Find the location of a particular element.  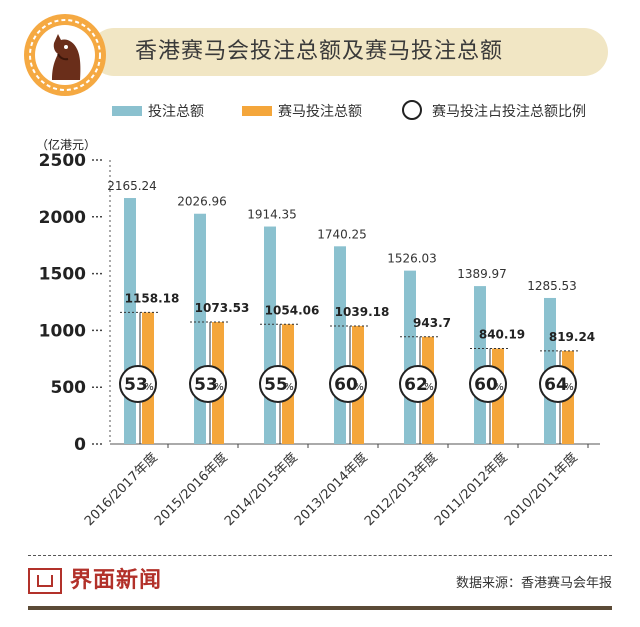

y-tick-label: 1500 is located at coordinates (62, 275).